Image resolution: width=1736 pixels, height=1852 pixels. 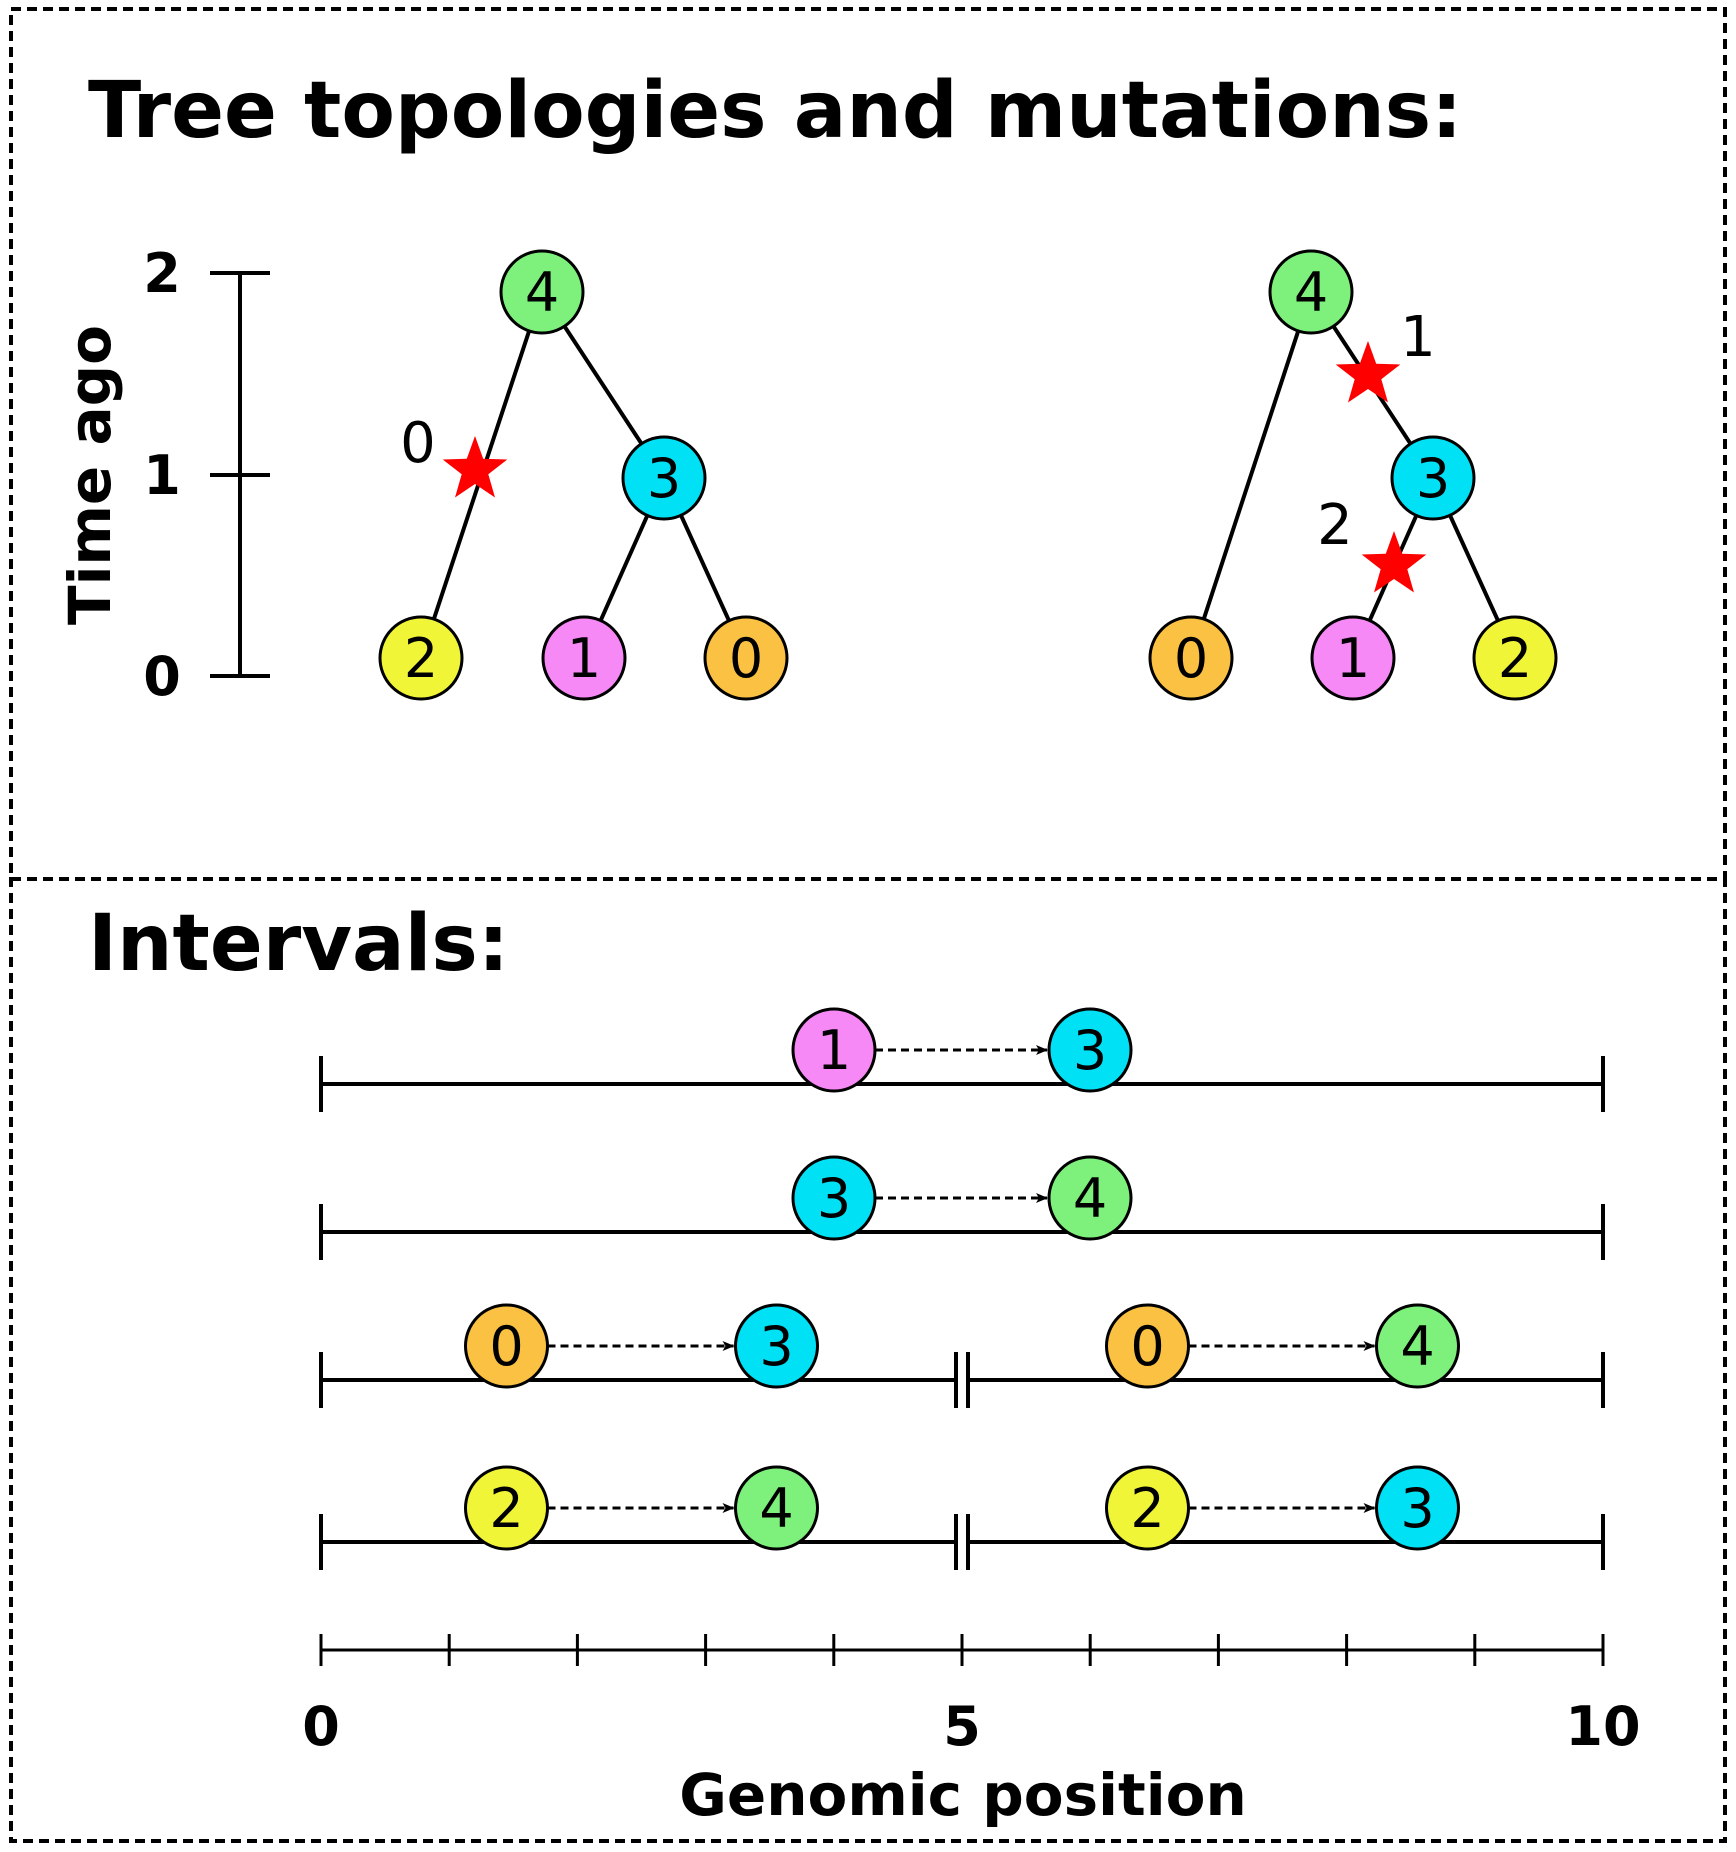 I want to click on time-axis-label: Time ago, so click(x=90, y=475).